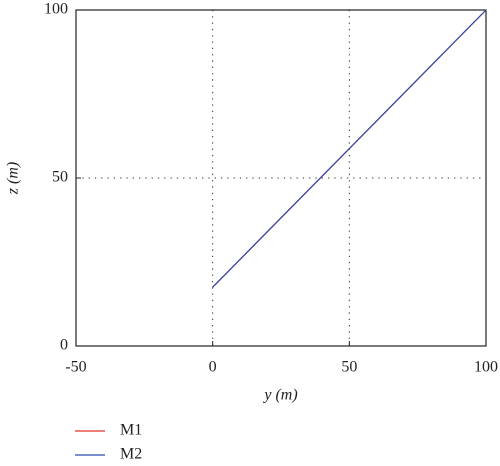 The height and width of the screenshot is (466, 500). I want to click on y-tick-label: 0, so click(64, 345).